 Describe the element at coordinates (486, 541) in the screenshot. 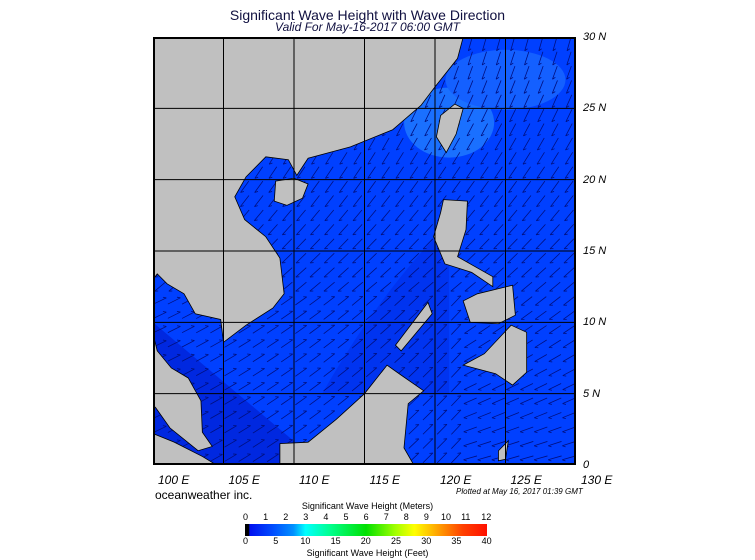

I see `legend-feet-tick: 40` at that location.